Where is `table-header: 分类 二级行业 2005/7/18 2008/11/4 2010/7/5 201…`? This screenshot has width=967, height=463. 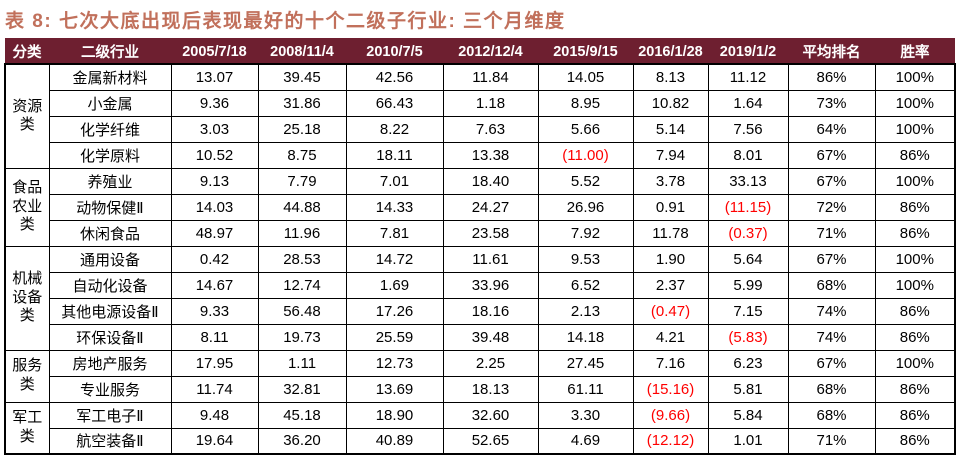
table-header: 分类 二级行业 2005/7/18 2008/11/4 2010/7/5 201… is located at coordinates (480, 51).